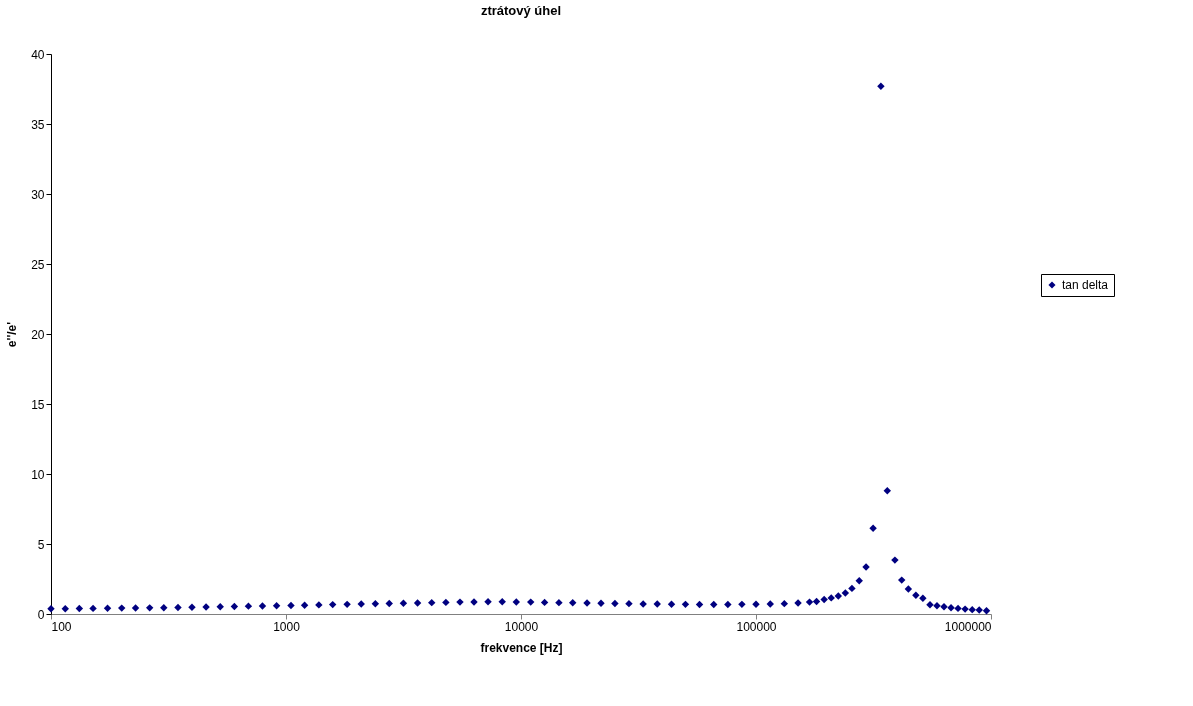  Describe the element at coordinates (521, 647) in the screenshot. I see `x-axis-title: frekvence [Hz]` at that location.